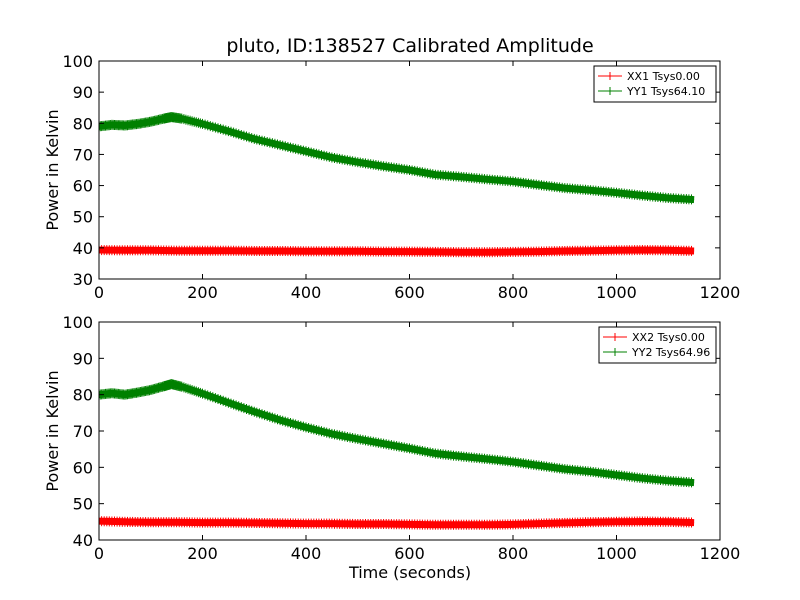 The height and width of the screenshot is (600, 800). Describe the element at coordinates (409, 46) in the screenshot. I see `figure-title: pluto, ID:138527 Calibrated Amplitude` at that location.